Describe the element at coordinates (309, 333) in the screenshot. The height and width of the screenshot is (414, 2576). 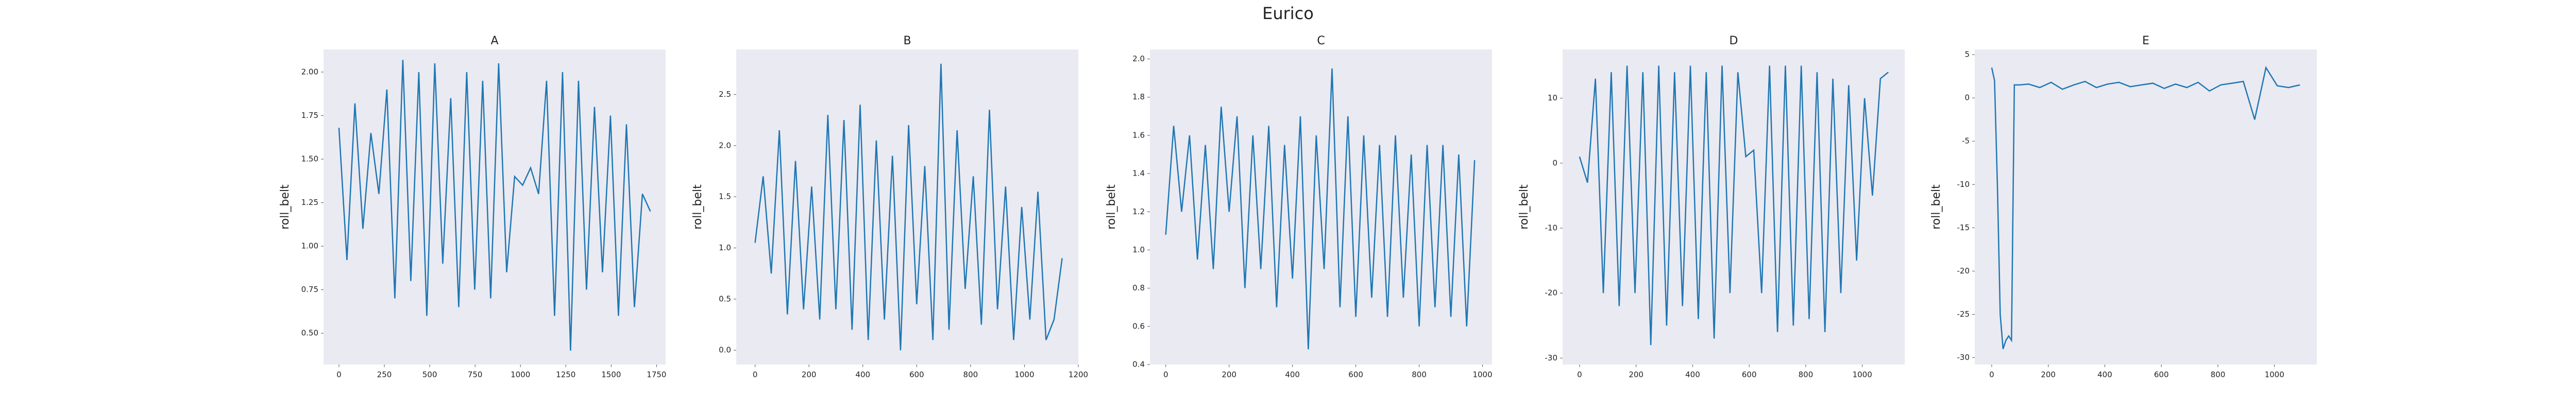
I see `y-tick-label: 0.50` at that location.